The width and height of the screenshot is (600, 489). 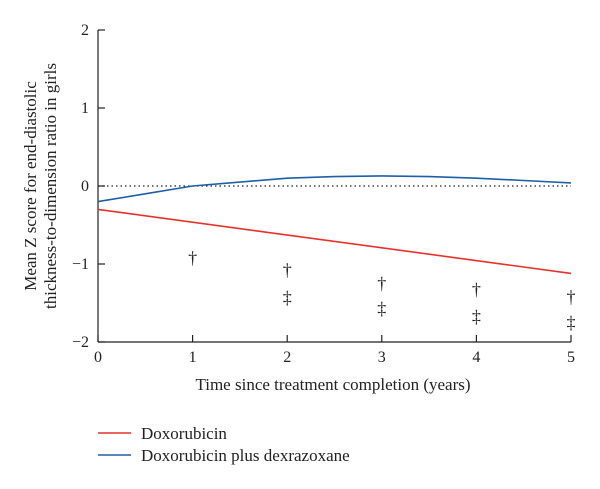 What do you see at coordinates (98, 357) in the screenshot?
I see `x-tick-label-0: 0` at bounding box center [98, 357].